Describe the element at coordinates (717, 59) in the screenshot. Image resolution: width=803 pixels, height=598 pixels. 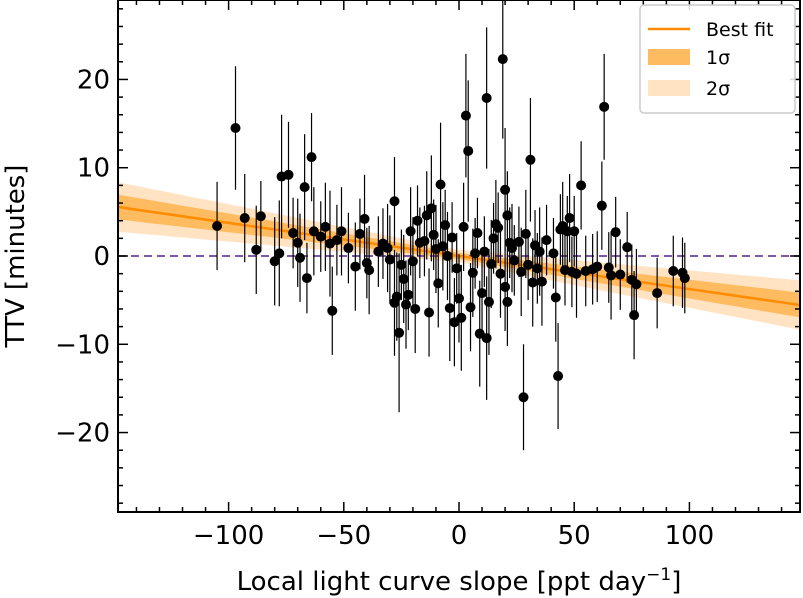
I see `legend: Best fit 1σ 2σ` at that location.